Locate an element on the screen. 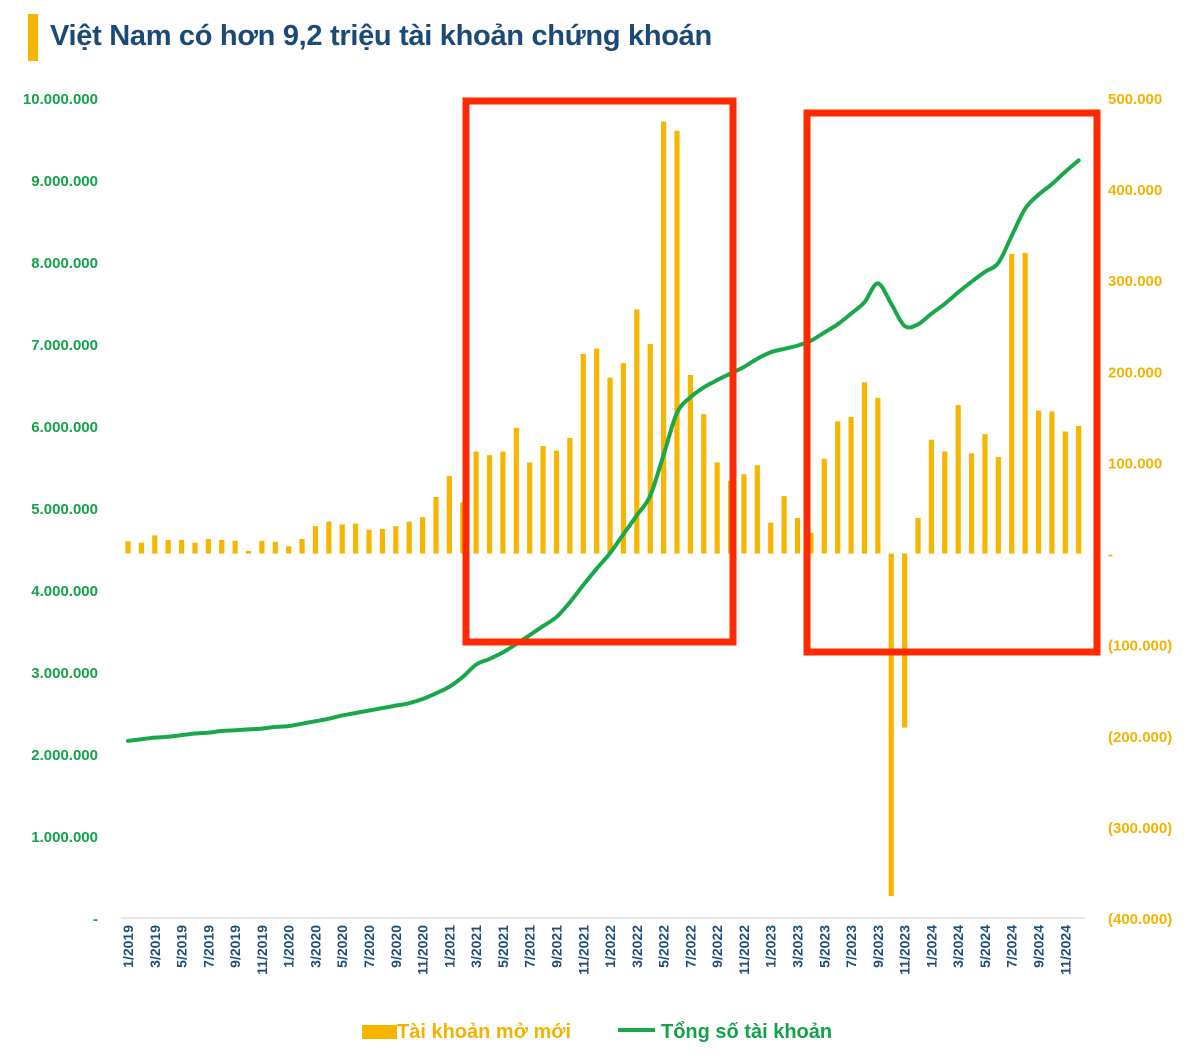  legend-label-total-accounts: Tổng số tài khoản is located at coordinates (747, 1032).